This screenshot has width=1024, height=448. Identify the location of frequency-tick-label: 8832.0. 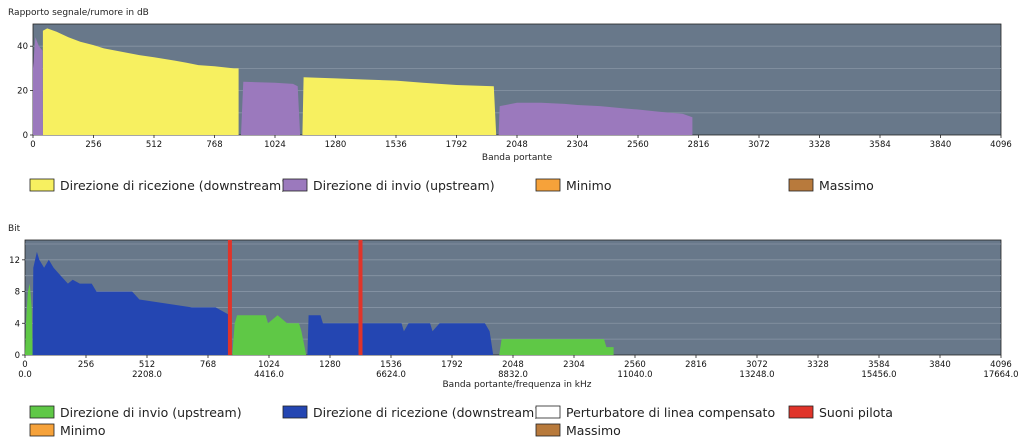
(513, 375).